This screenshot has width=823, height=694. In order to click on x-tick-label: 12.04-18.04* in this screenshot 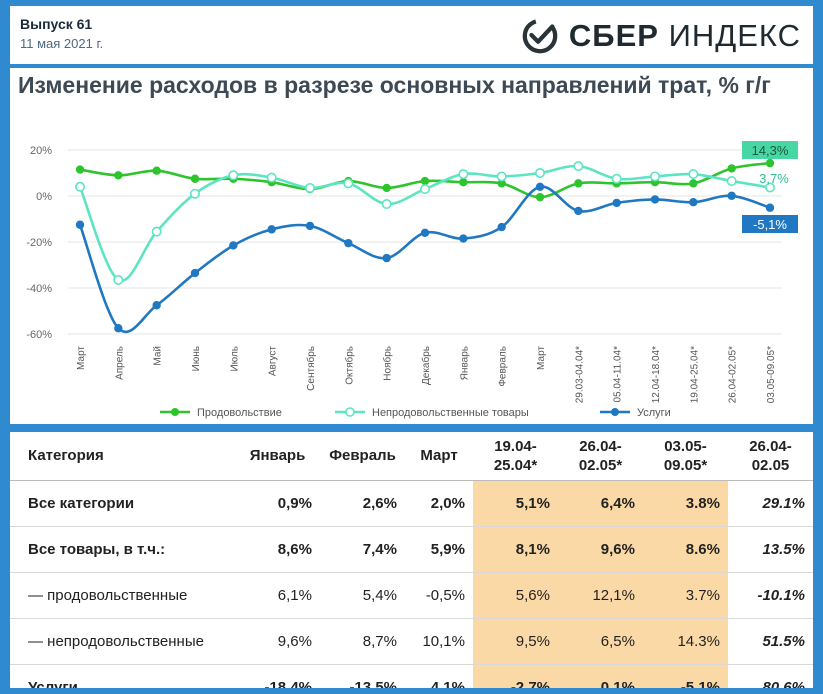, I will do `click(656, 374)`.